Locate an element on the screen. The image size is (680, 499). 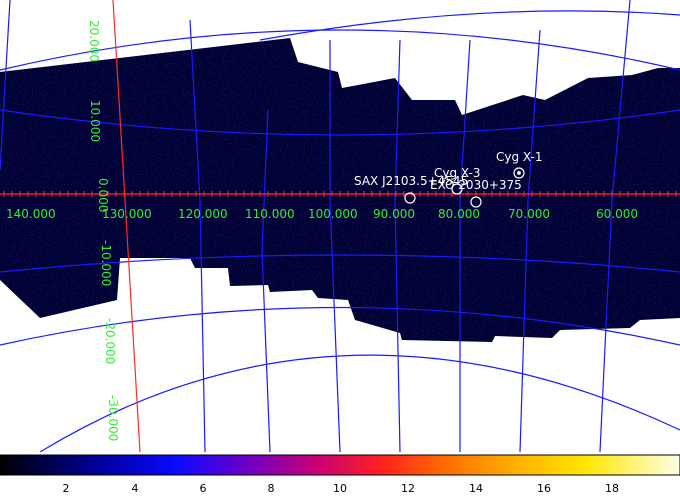
lon-label-60: 60.000 is located at coordinates (617, 214).